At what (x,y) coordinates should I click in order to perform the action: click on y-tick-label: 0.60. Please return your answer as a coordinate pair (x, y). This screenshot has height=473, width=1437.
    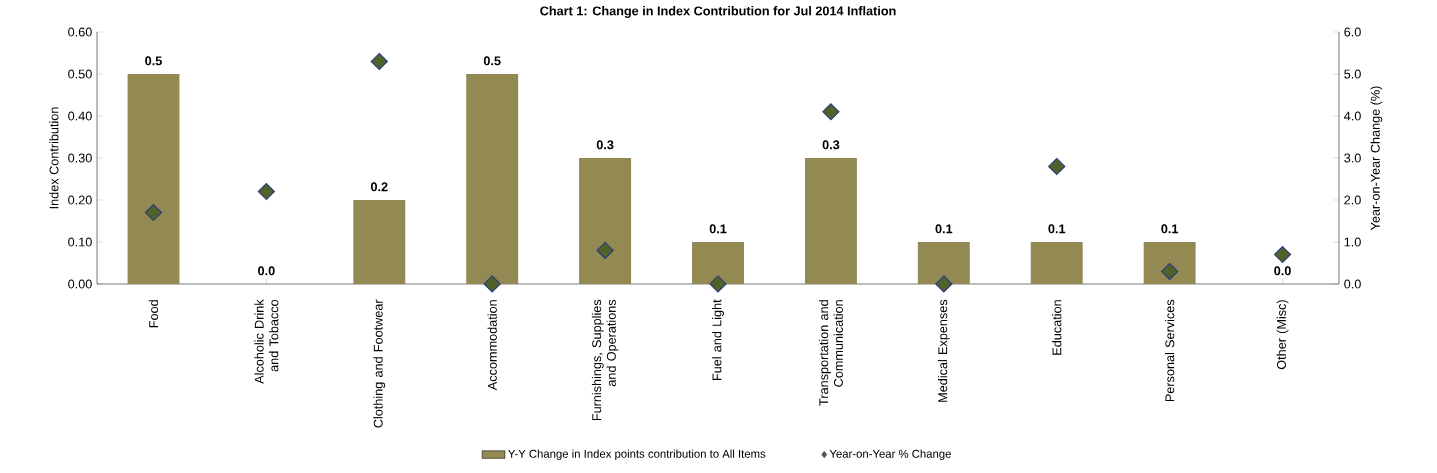
    Looking at the image, I should click on (80, 32).